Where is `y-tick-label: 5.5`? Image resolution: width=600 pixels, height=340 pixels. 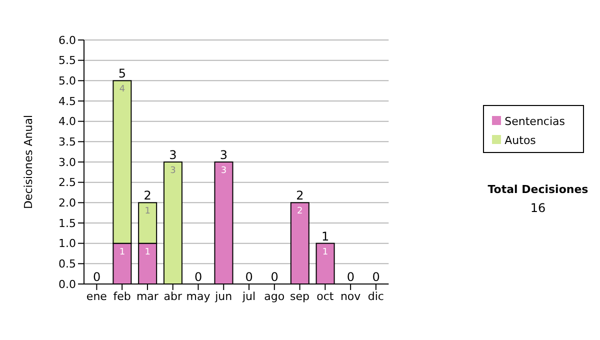 y-tick-label: 5.5 is located at coordinates (67, 61).